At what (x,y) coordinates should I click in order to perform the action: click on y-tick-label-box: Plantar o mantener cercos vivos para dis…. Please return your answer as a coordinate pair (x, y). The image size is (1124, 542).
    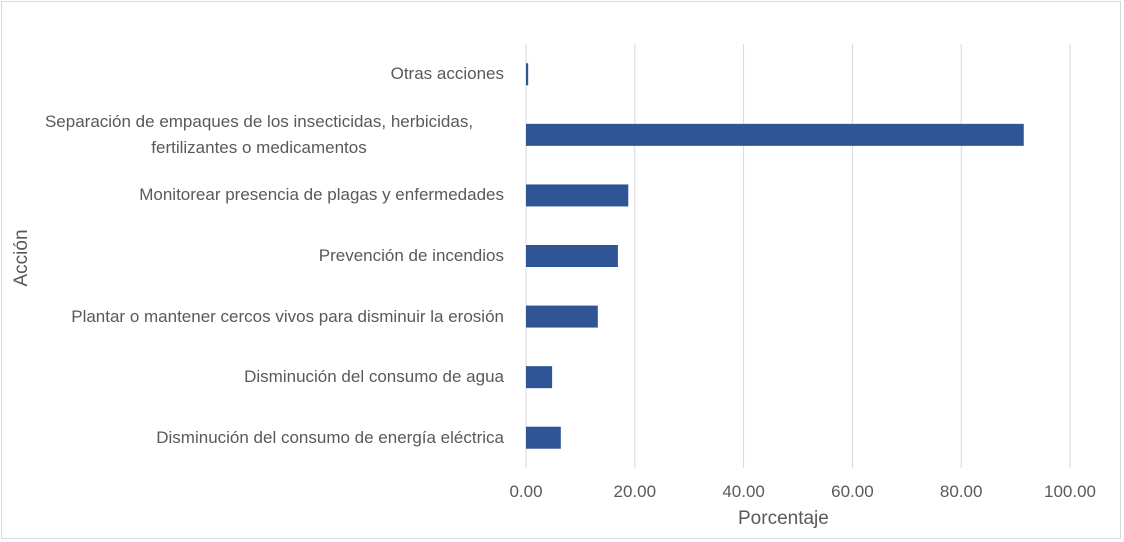
    Looking at the image, I should click on (259, 317).